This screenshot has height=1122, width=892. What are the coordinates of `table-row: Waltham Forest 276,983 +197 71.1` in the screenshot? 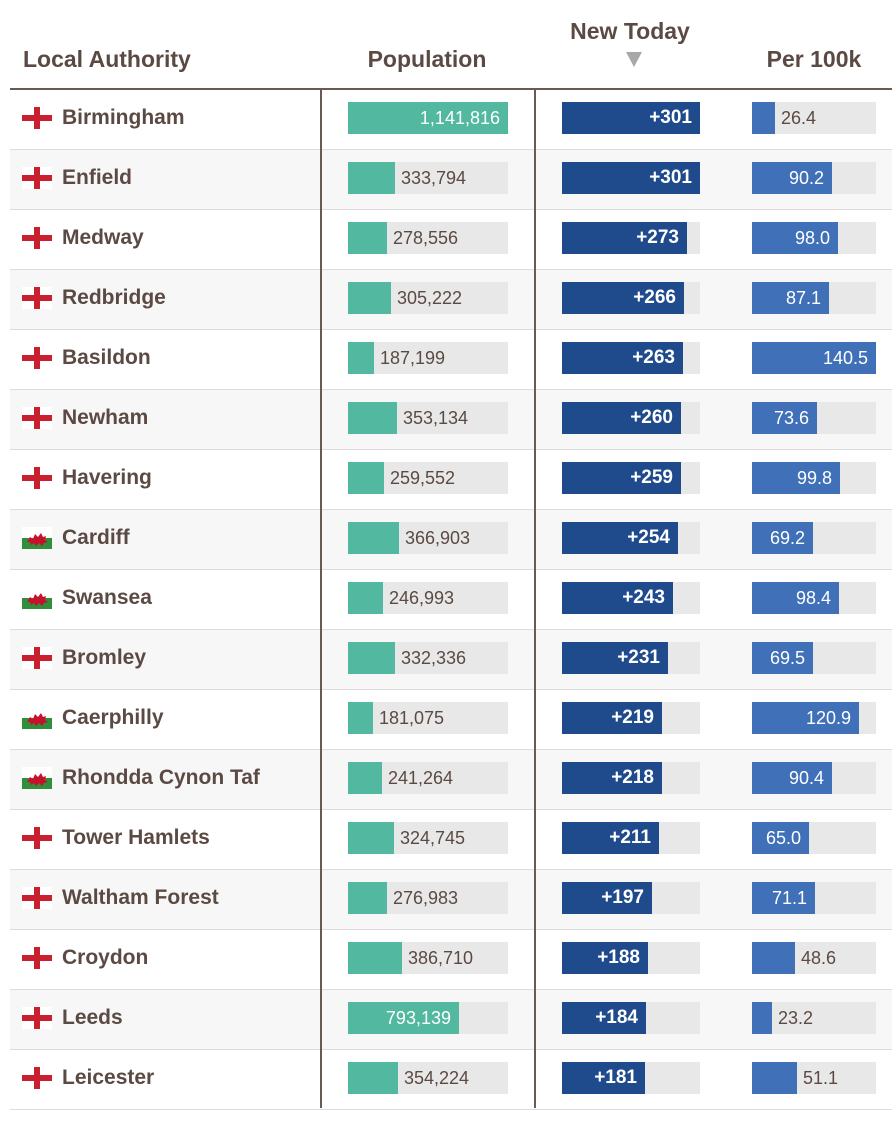 It's located at (451, 900).